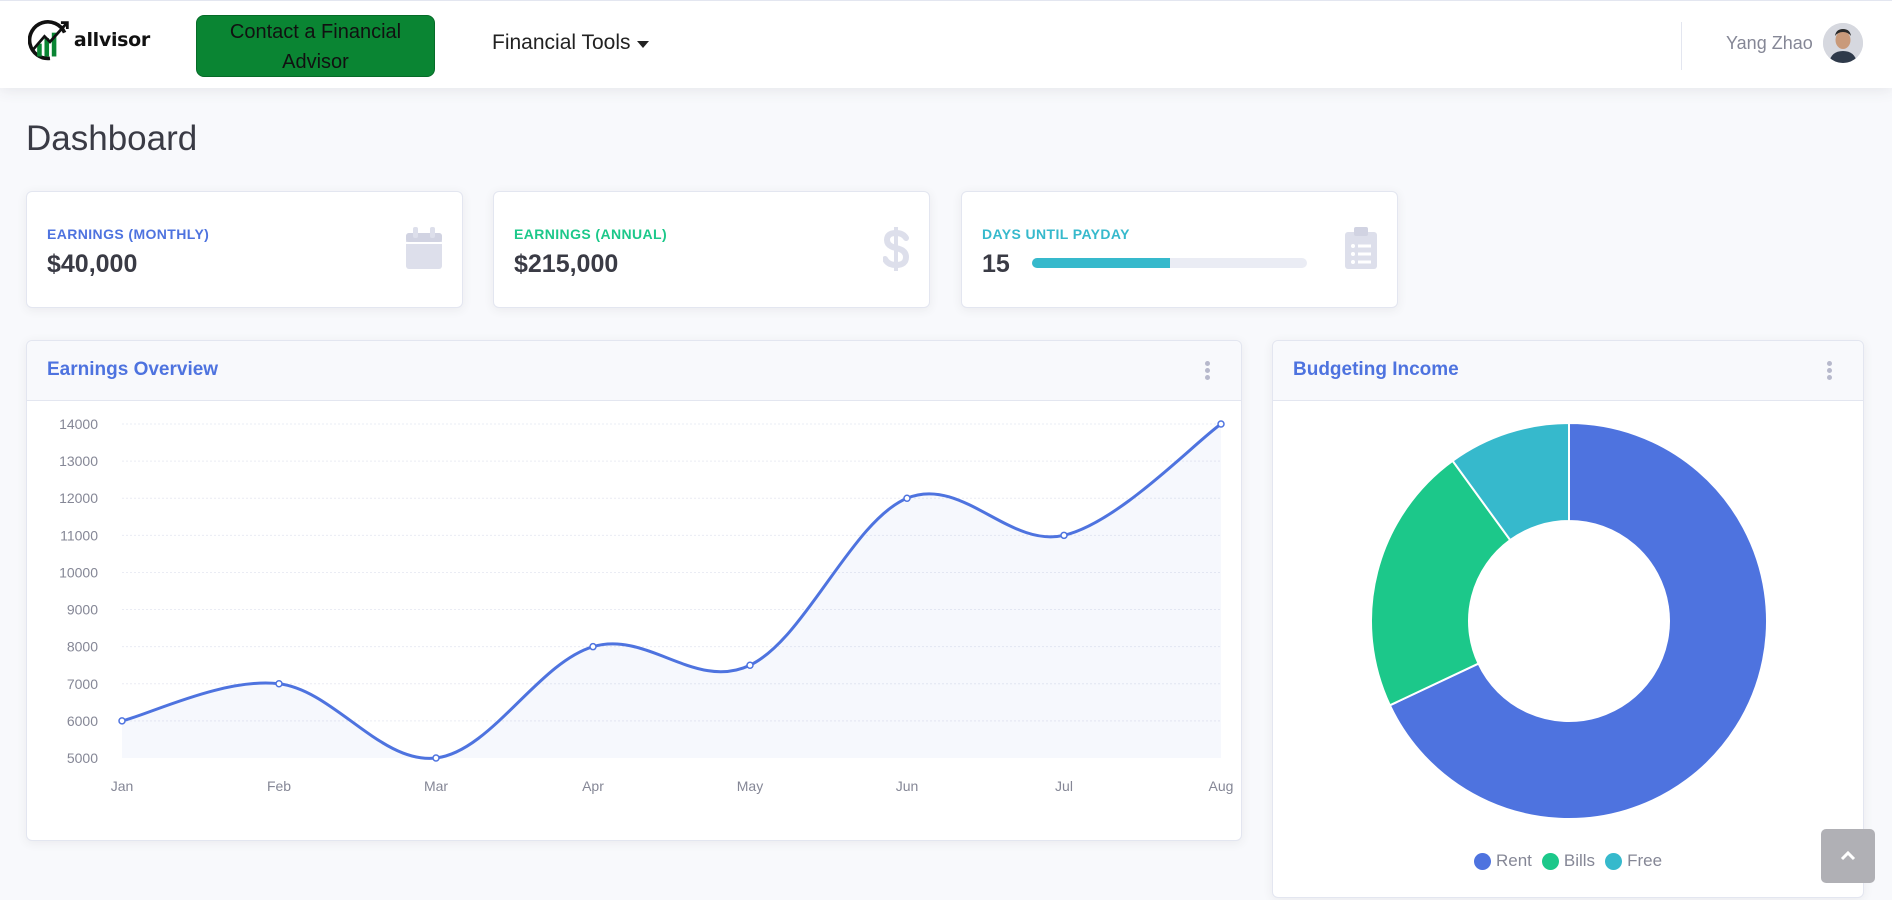  Describe the element at coordinates (128, 234) in the screenshot. I see `stat-label: EARNINGS (MONTHLY)` at that location.